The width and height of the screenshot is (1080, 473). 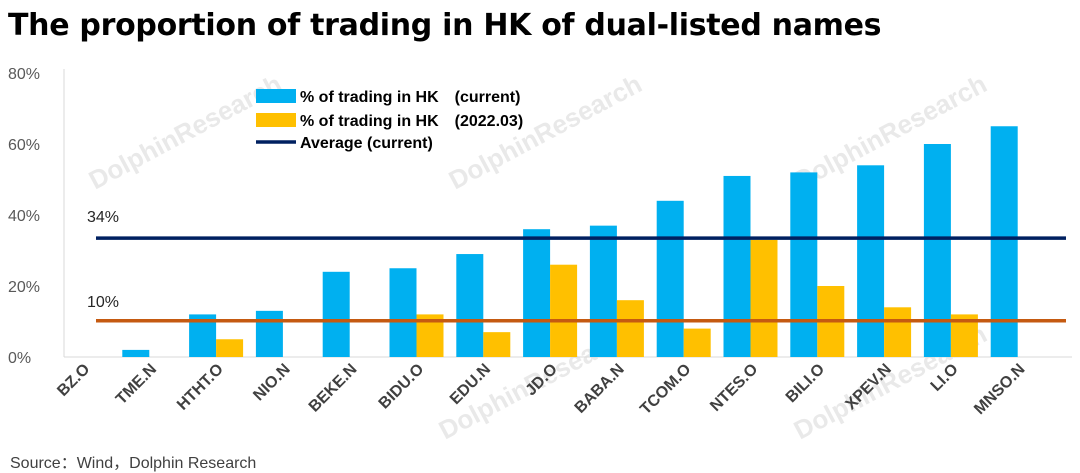 I want to click on source-note: Source：Wind，Dolphin Research, so click(x=133, y=463).